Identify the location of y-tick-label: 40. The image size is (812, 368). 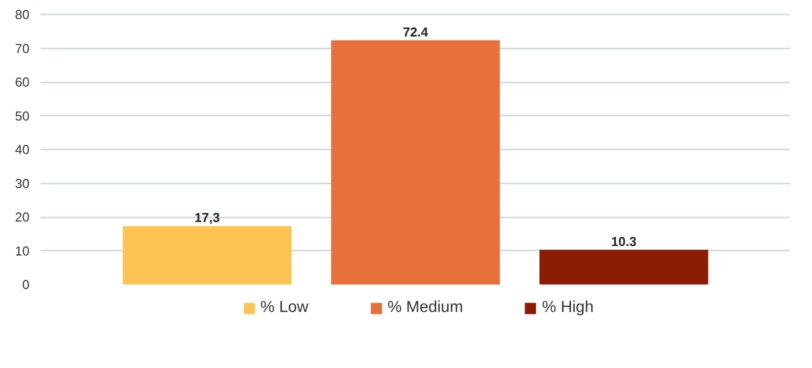
(22, 150).